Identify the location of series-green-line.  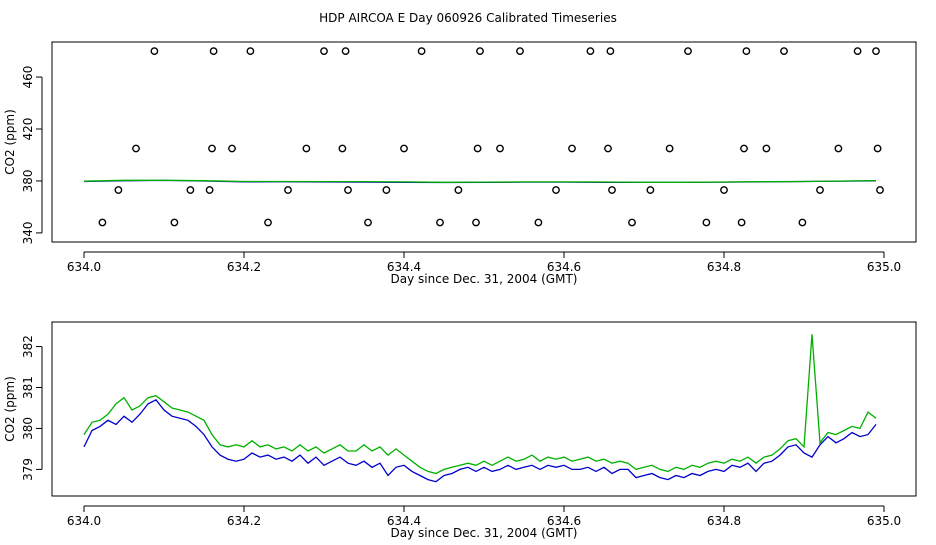
(480, 181).